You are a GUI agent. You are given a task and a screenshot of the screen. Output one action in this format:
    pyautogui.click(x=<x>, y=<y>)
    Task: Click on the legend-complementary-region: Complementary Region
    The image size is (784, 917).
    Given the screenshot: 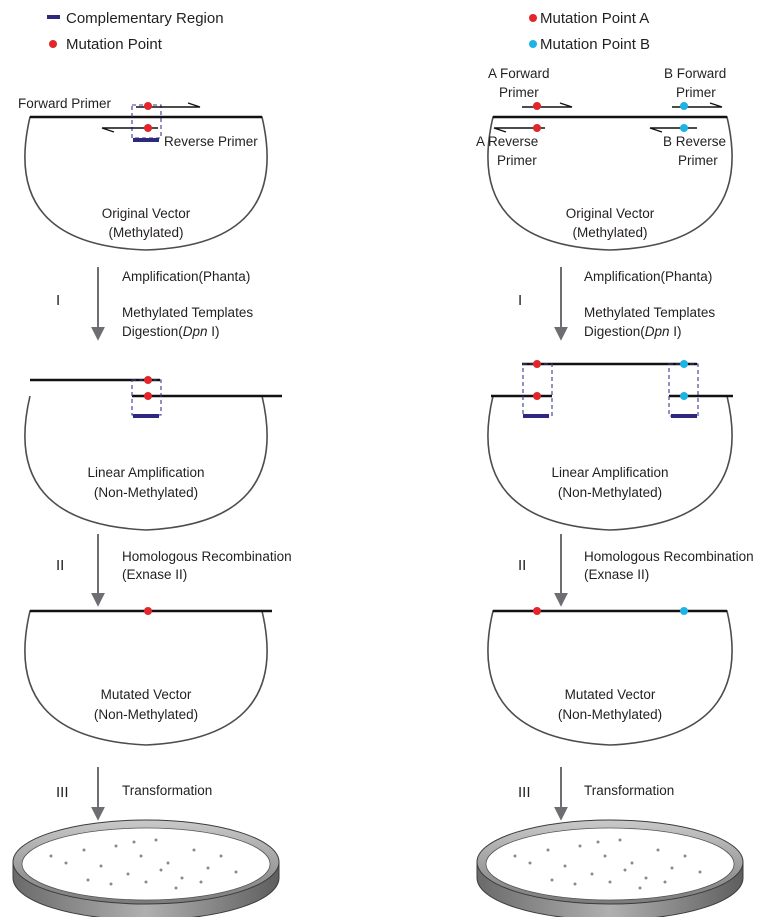 What is the action you would take?
    pyautogui.click(x=145, y=18)
    